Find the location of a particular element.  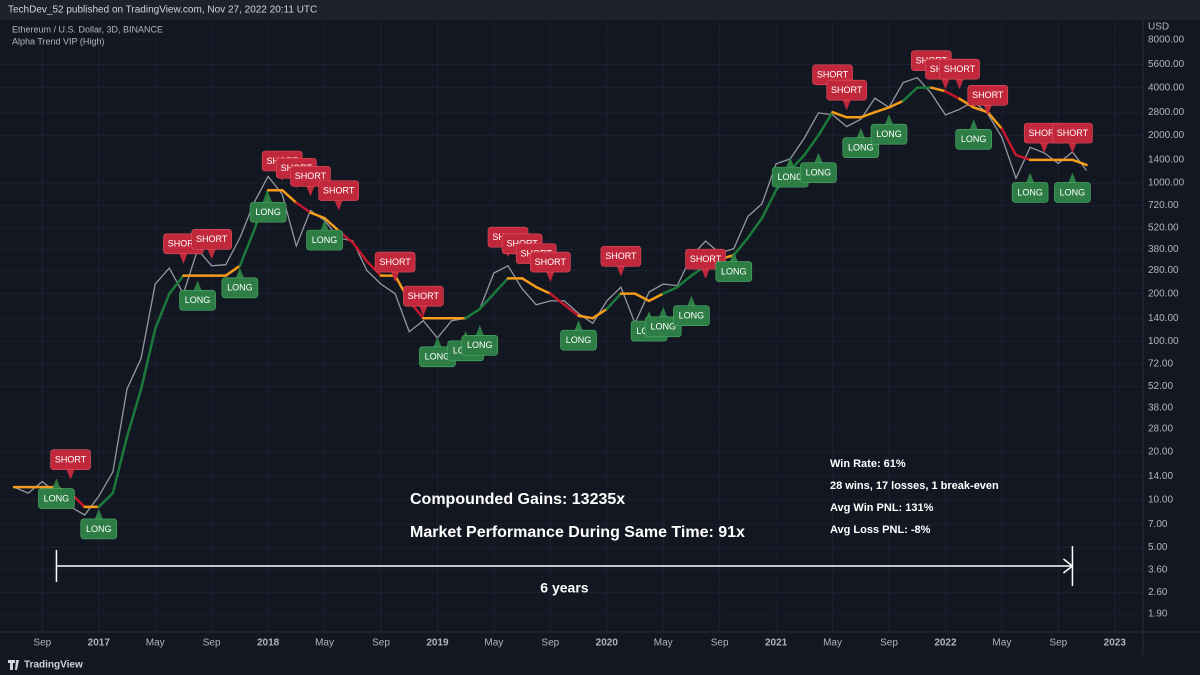

annotation: Compounded Gains: 13235x is located at coordinates (517, 499).